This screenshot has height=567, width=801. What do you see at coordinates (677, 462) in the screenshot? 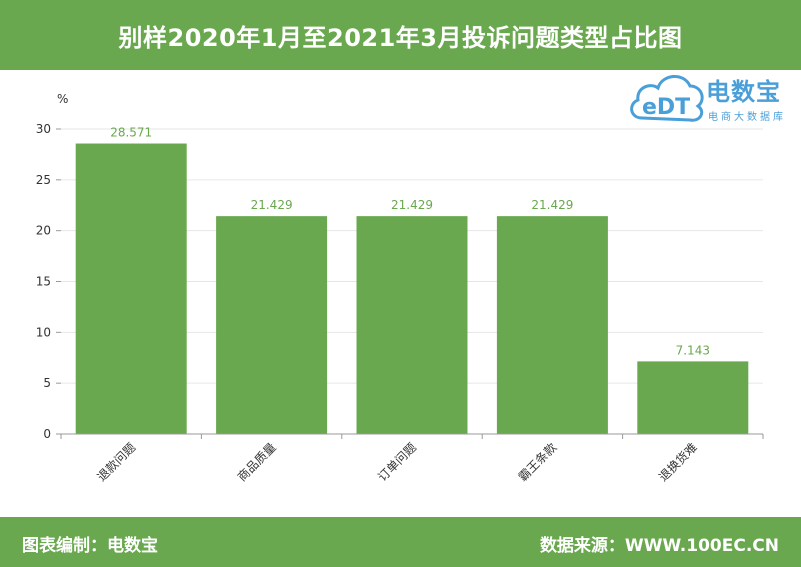
I see `x-tick-label: 退换货难` at bounding box center [677, 462].